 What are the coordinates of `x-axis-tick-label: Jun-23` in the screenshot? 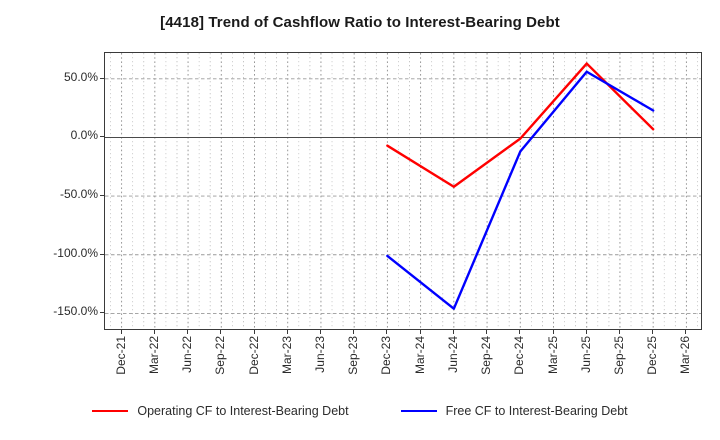 It's located at (320, 366).